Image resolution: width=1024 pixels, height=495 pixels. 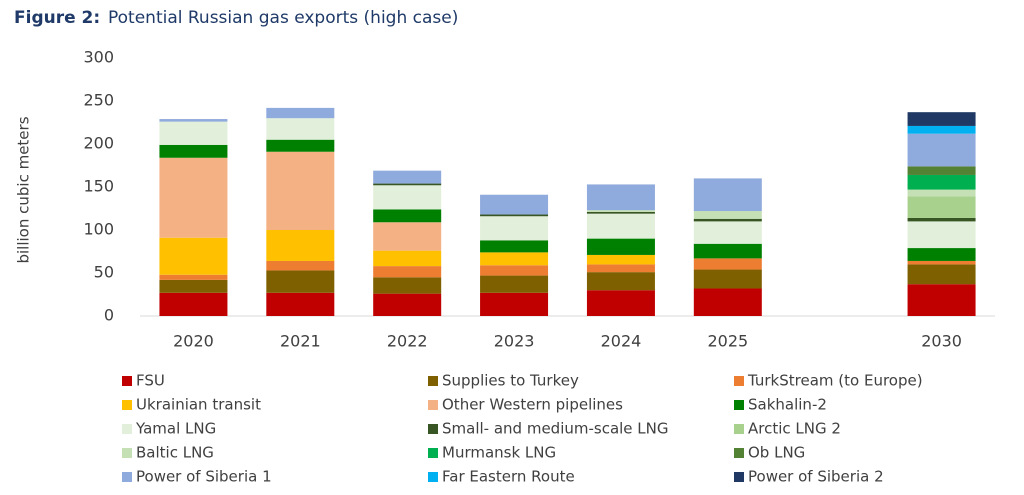 I want to click on title-label: Figure 2:, so click(x=57, y=18).